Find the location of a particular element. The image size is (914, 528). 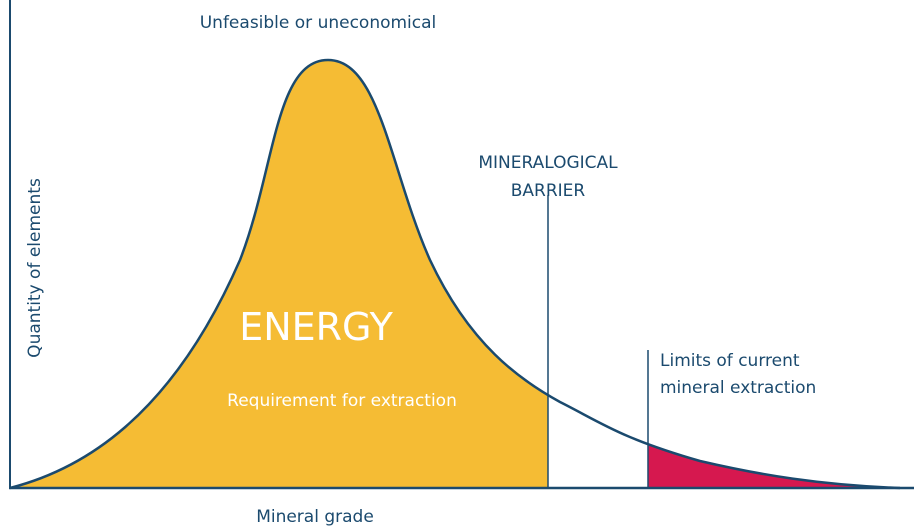

current-extraction-area is located at coordinates (774, 466).